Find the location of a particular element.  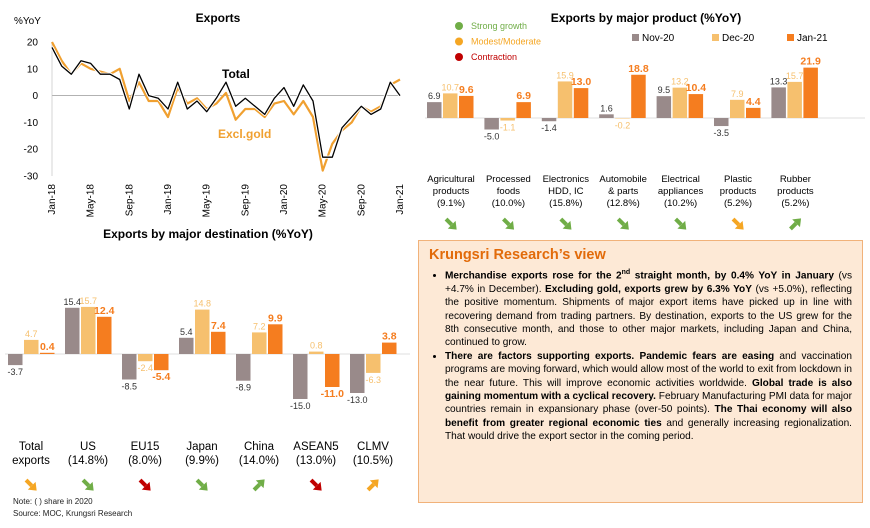

series-label-exgold: Excl.gold is located at coordinates (244, 134).